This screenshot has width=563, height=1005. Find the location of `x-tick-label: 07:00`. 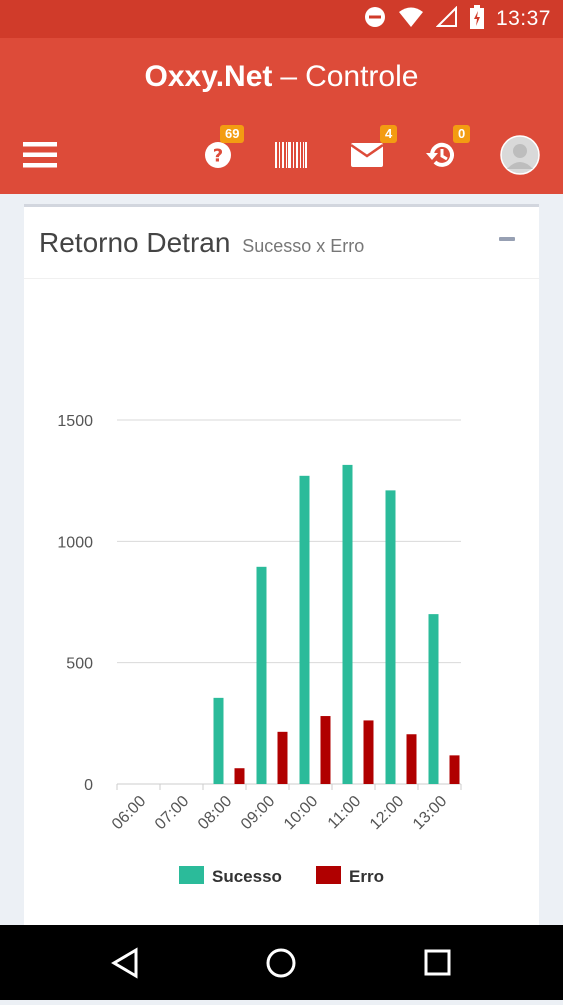

x-tick-label: 07:00 is located at coordinates (172, 813).